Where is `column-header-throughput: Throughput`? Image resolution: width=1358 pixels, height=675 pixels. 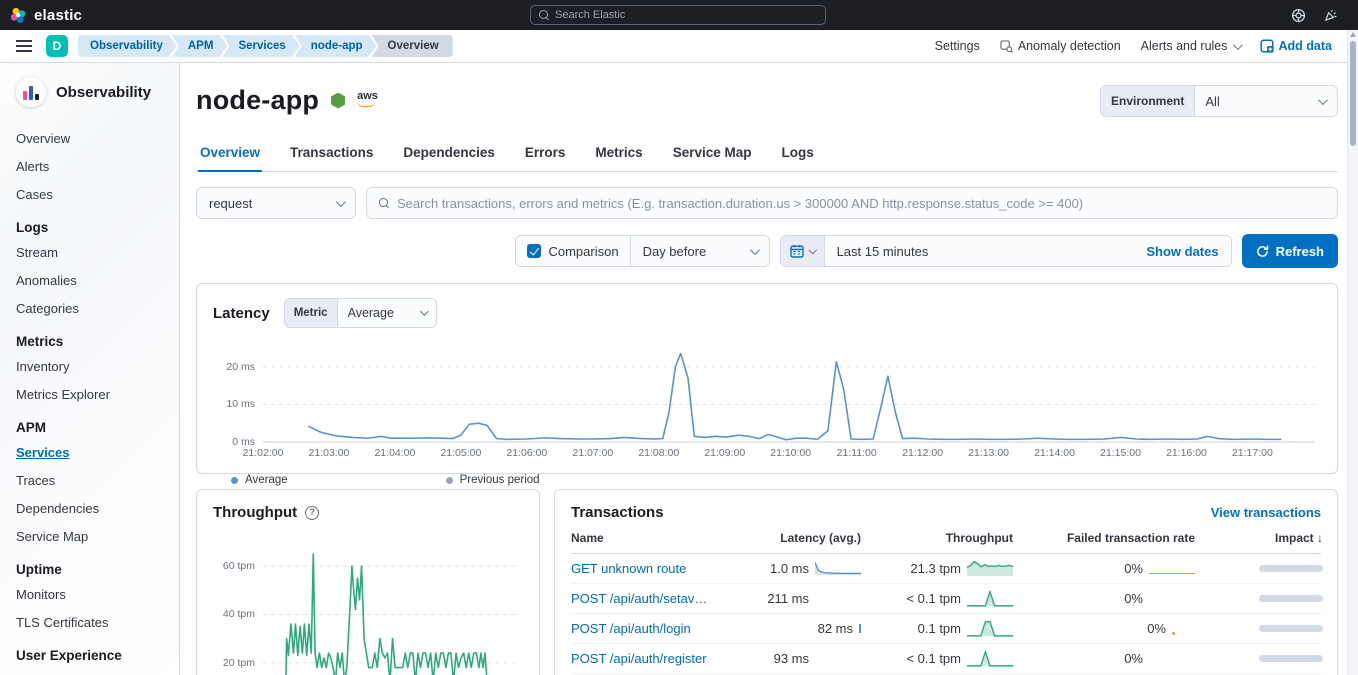
column-header-throughput: Throughput is located at coordinates (979, 538).